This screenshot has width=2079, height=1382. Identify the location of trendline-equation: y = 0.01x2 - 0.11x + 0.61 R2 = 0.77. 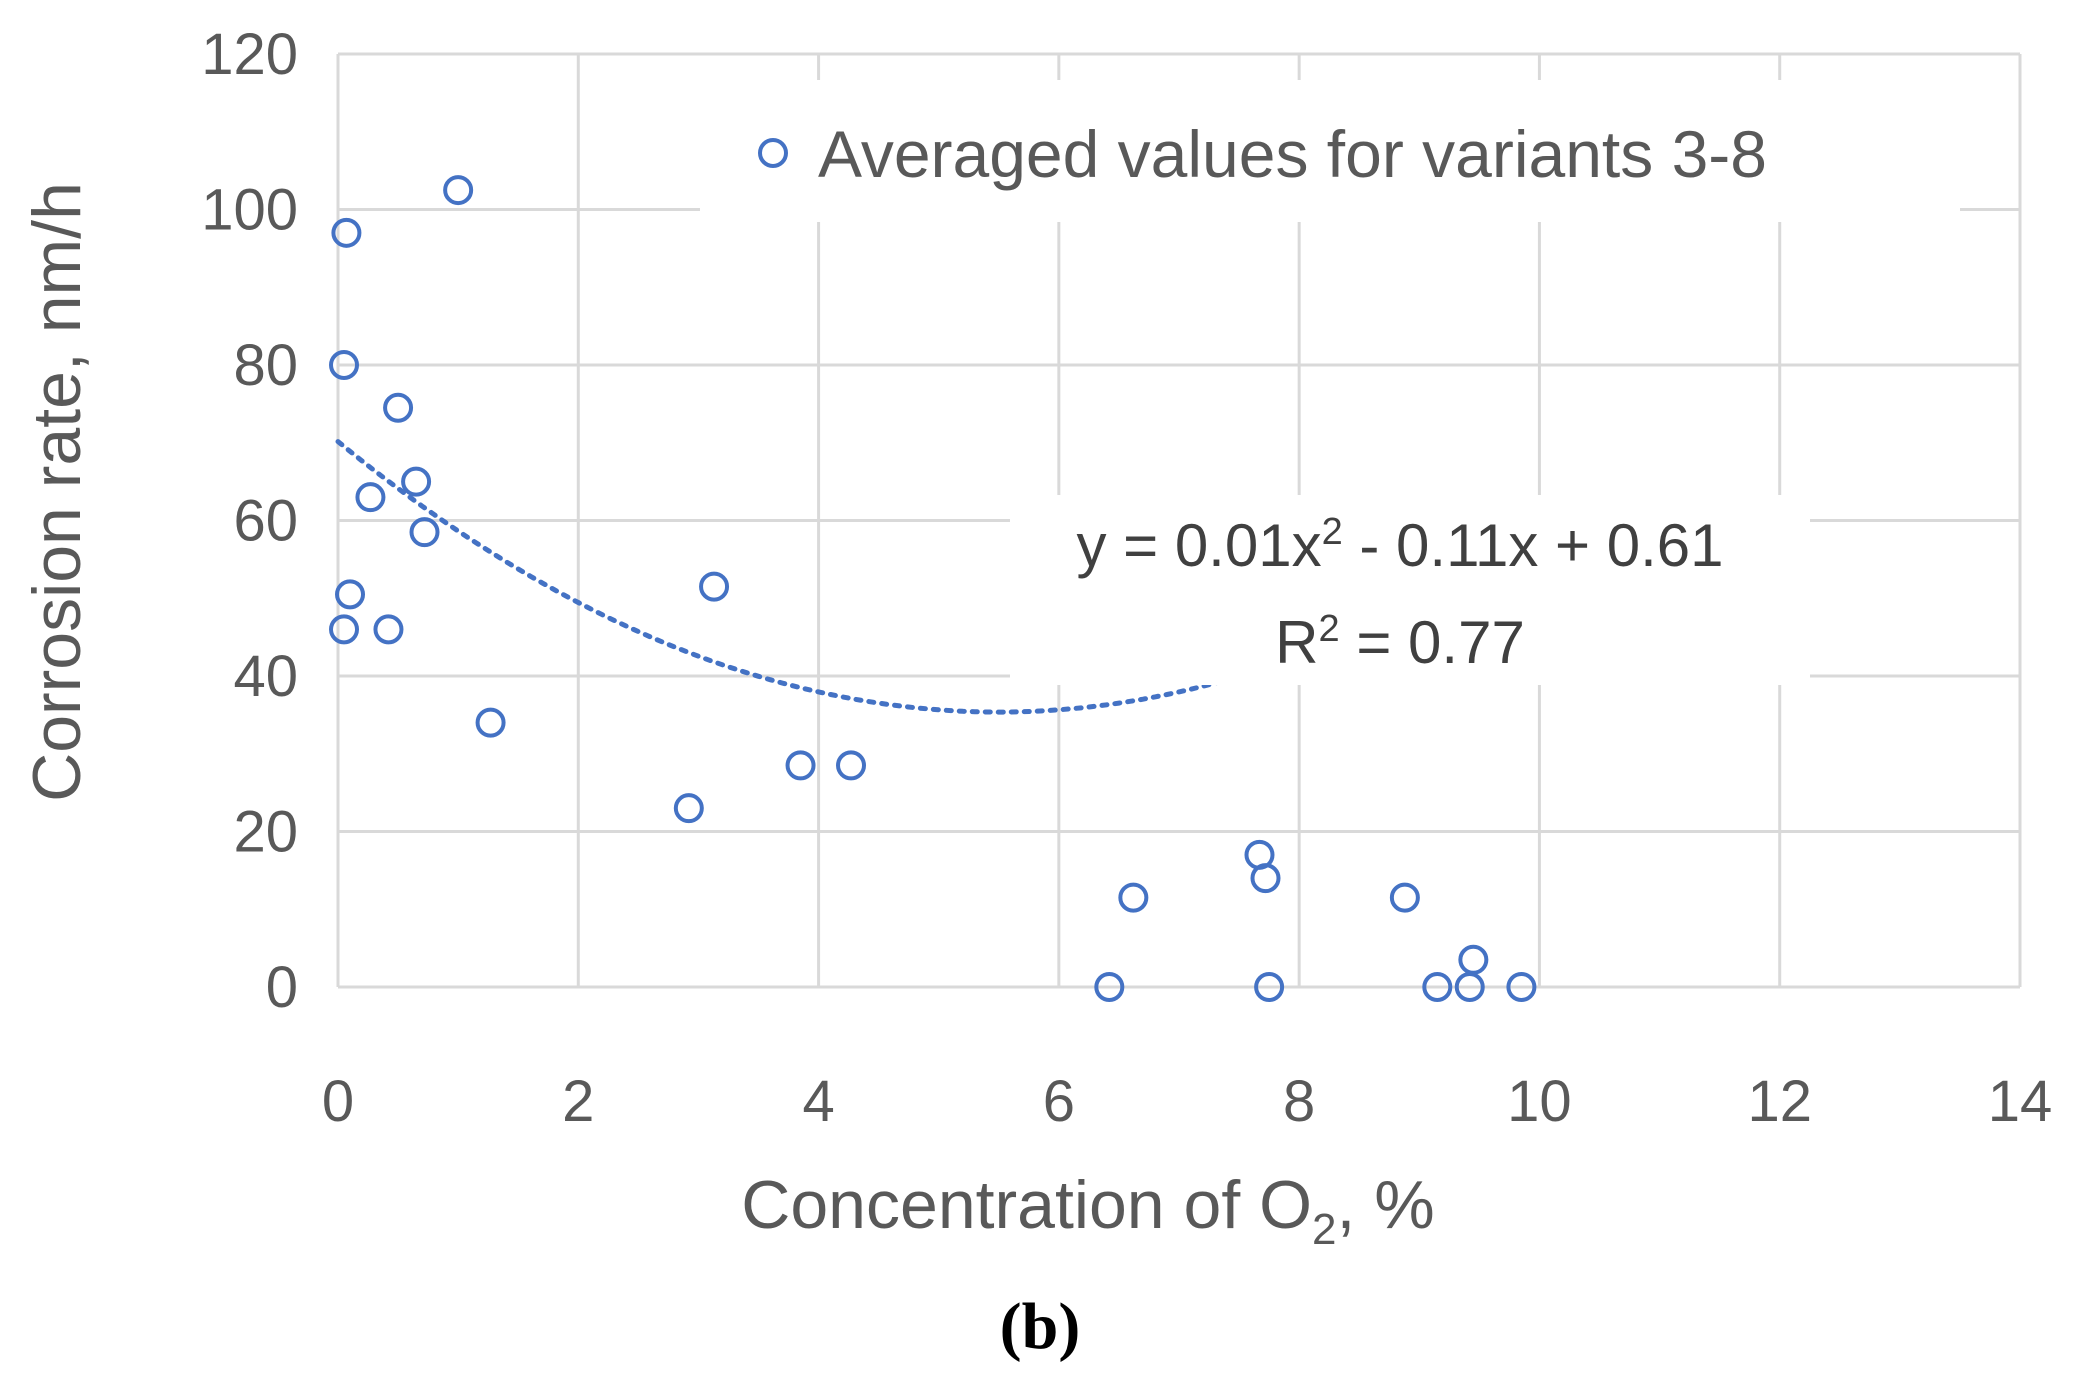
(1410, 590).